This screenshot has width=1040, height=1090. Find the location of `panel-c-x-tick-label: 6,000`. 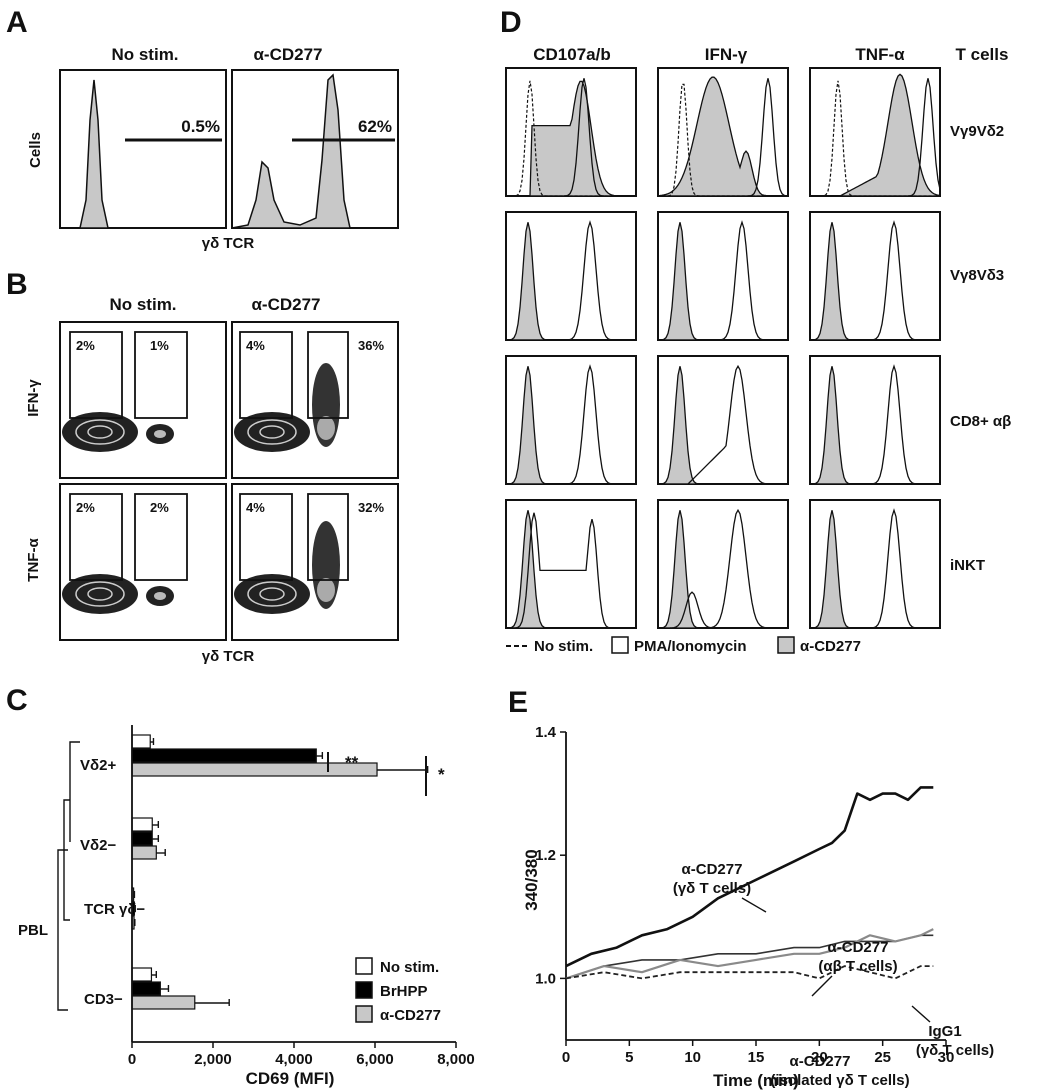

panel-c-x-tick-label: 6,000 is located at coordinates (375, 1059).